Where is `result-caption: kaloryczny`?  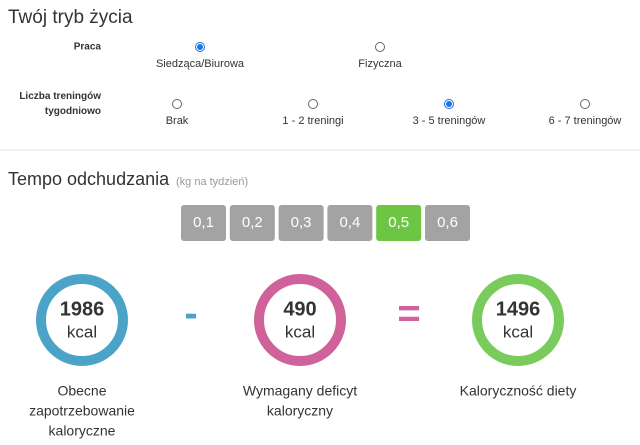 result-caption: kaloryczny is located at coordinates (300, 411).